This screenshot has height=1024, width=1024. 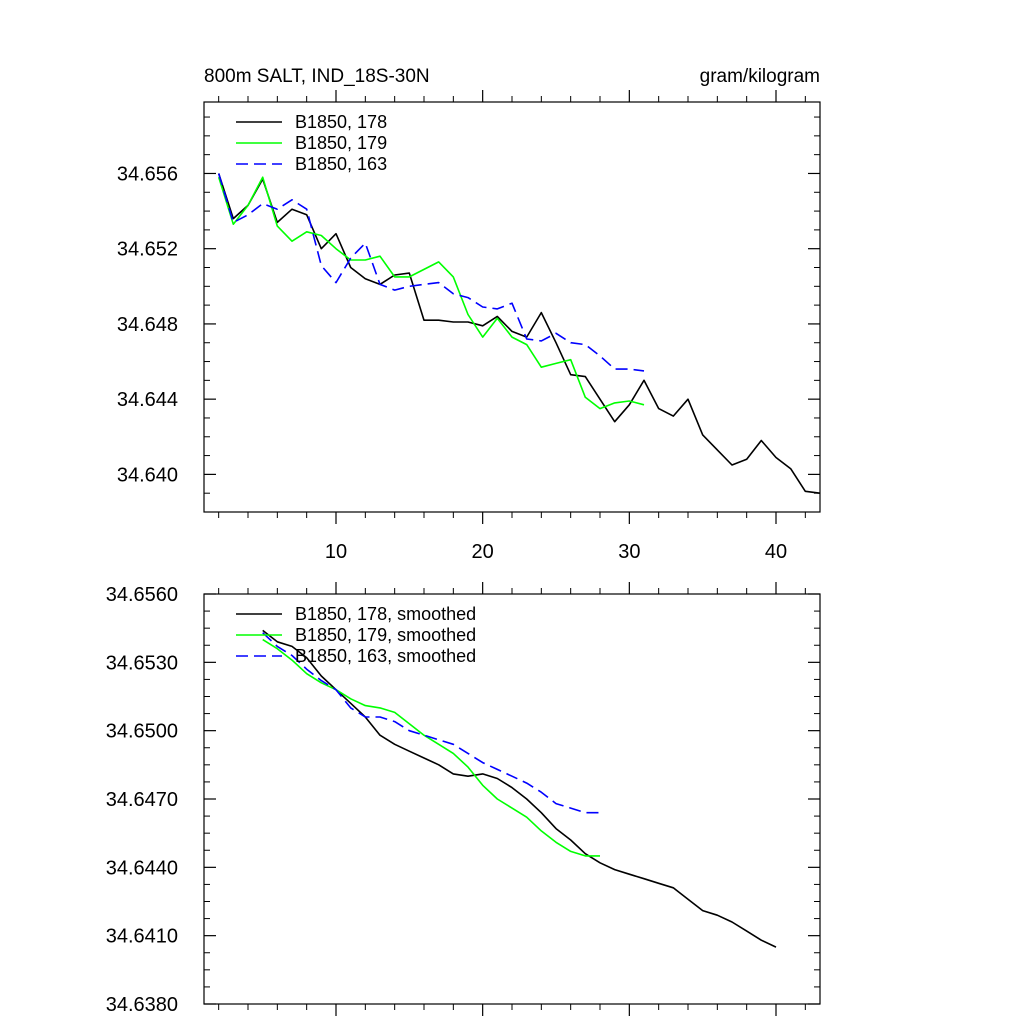 I want to click on legend-label-3: B1850, 163, smoothed, so click(x=385, y=656).